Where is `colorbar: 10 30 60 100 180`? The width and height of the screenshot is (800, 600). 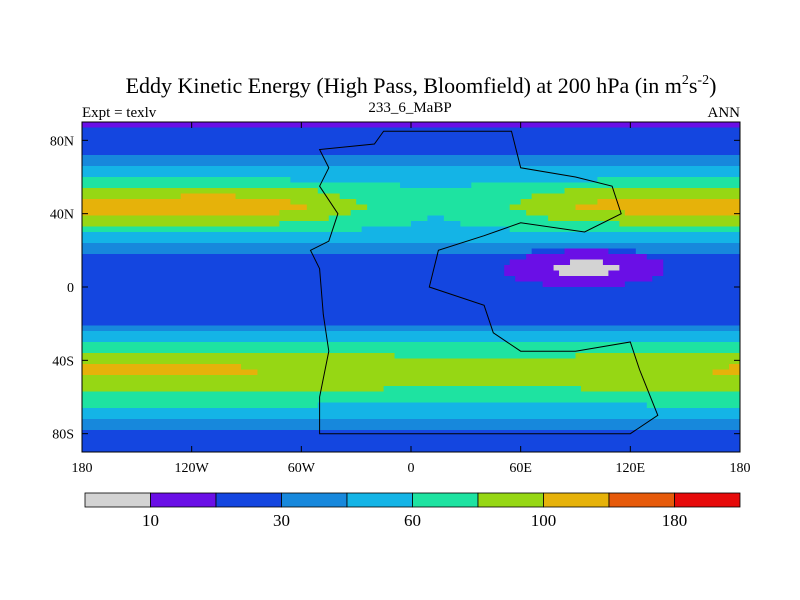
colorbar: 10 30 60 100 180 is located at coordinates (412, 511).